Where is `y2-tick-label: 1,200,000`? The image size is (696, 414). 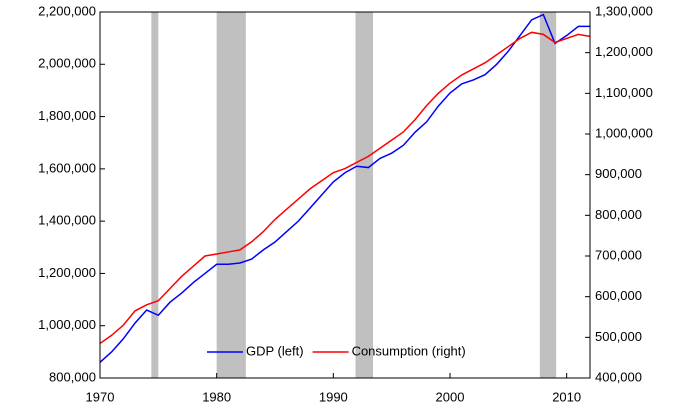
y2-tick-label: 1,200,000 is located at coordinates (624, 51).